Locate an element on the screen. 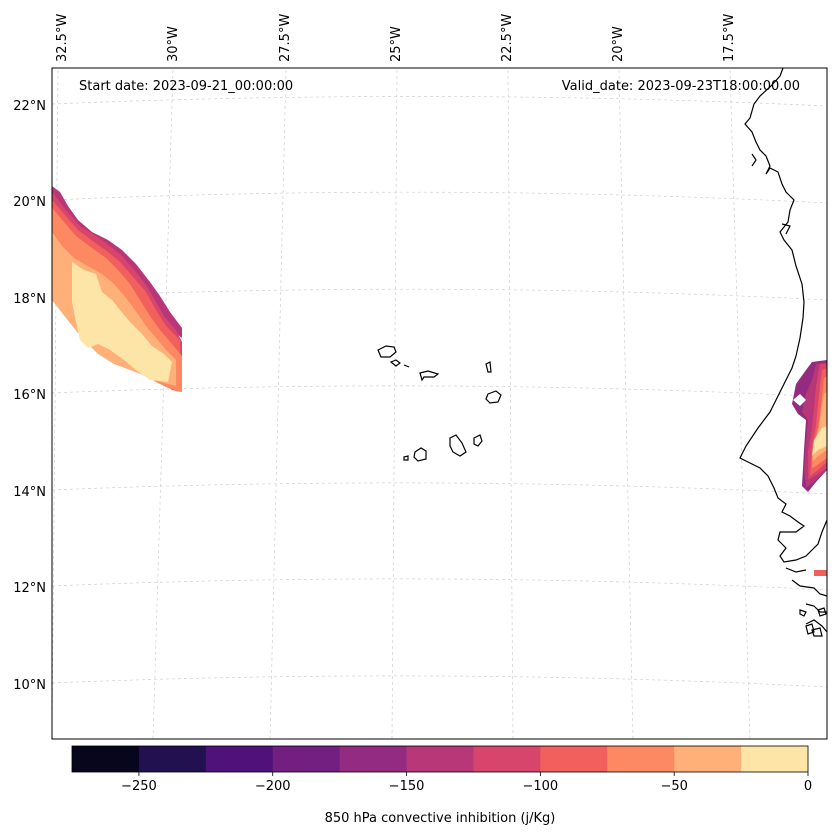 The width and height of the screenshot is (837, 836). cin-contour-east is located at coordinates (809, 468).